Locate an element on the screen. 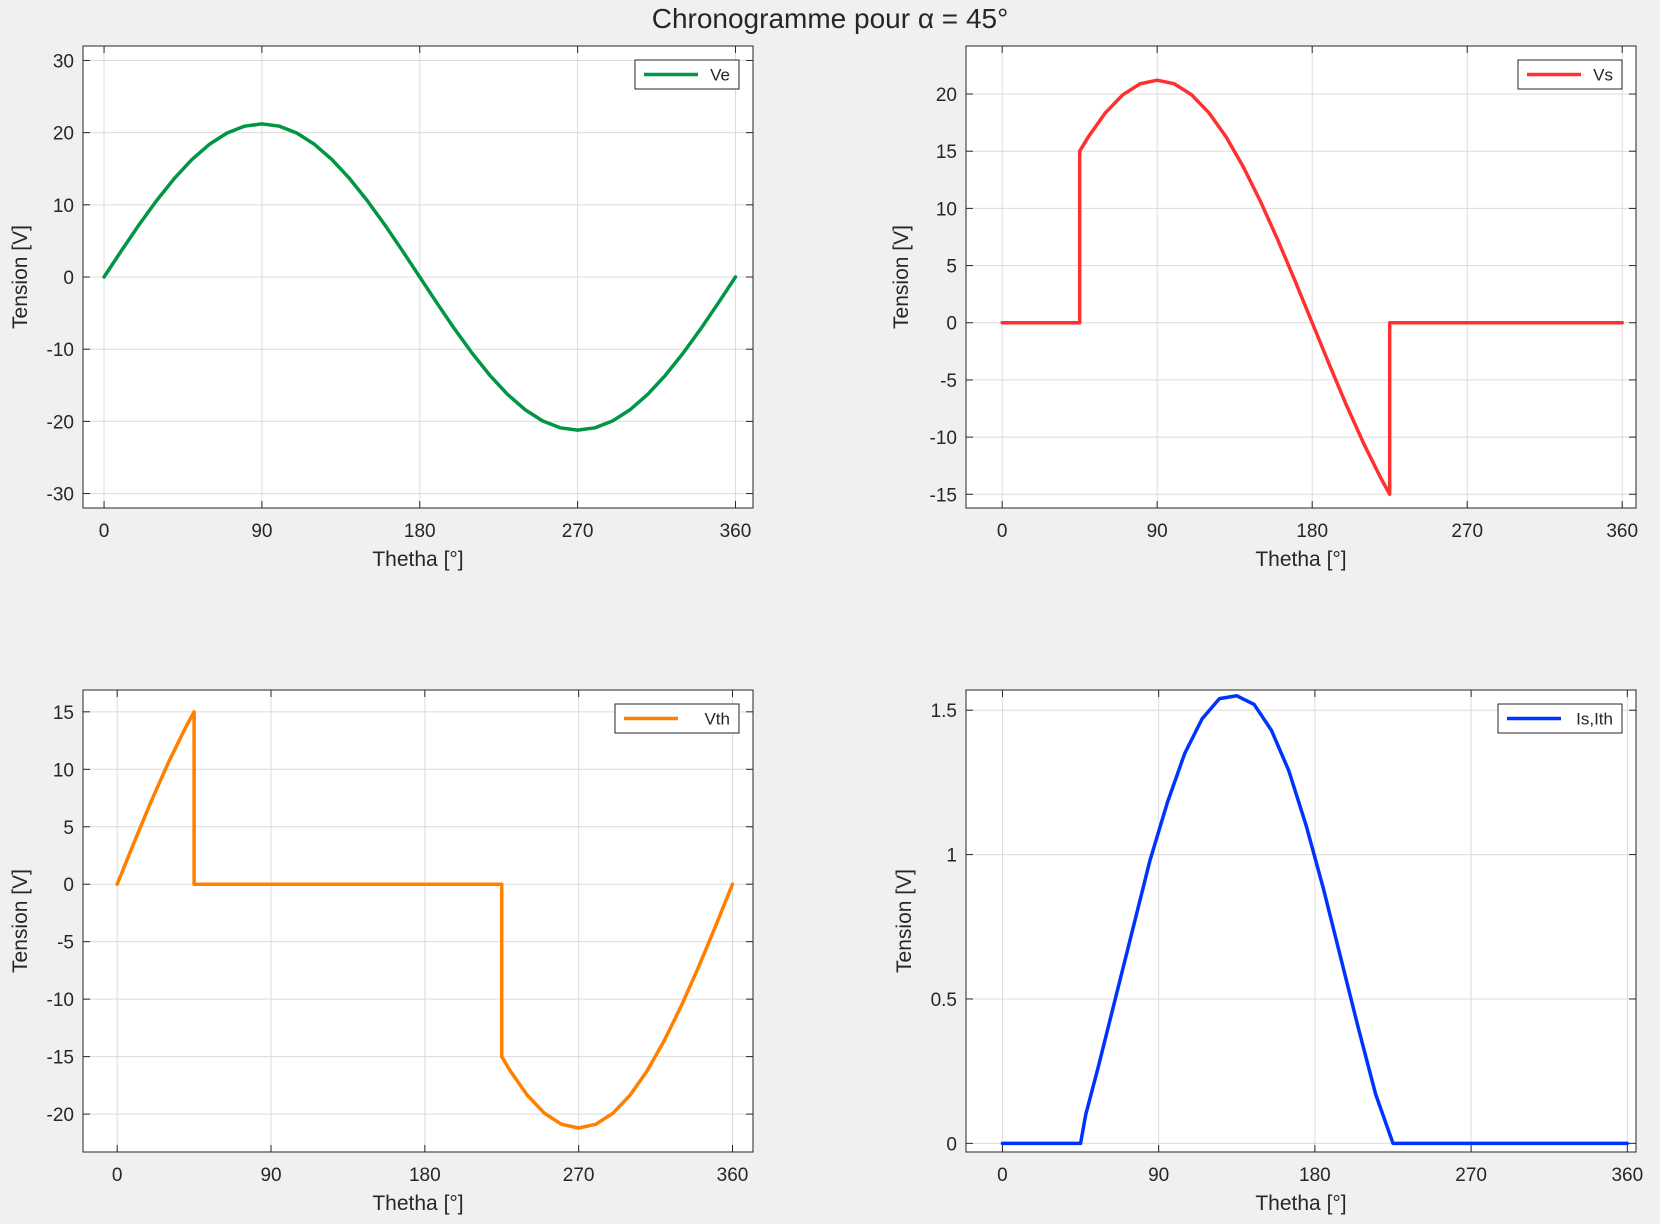 This screenshot has height=1224, width=1660. chart4-ytick-label: 1.5 is located at coordinates (944, 711).